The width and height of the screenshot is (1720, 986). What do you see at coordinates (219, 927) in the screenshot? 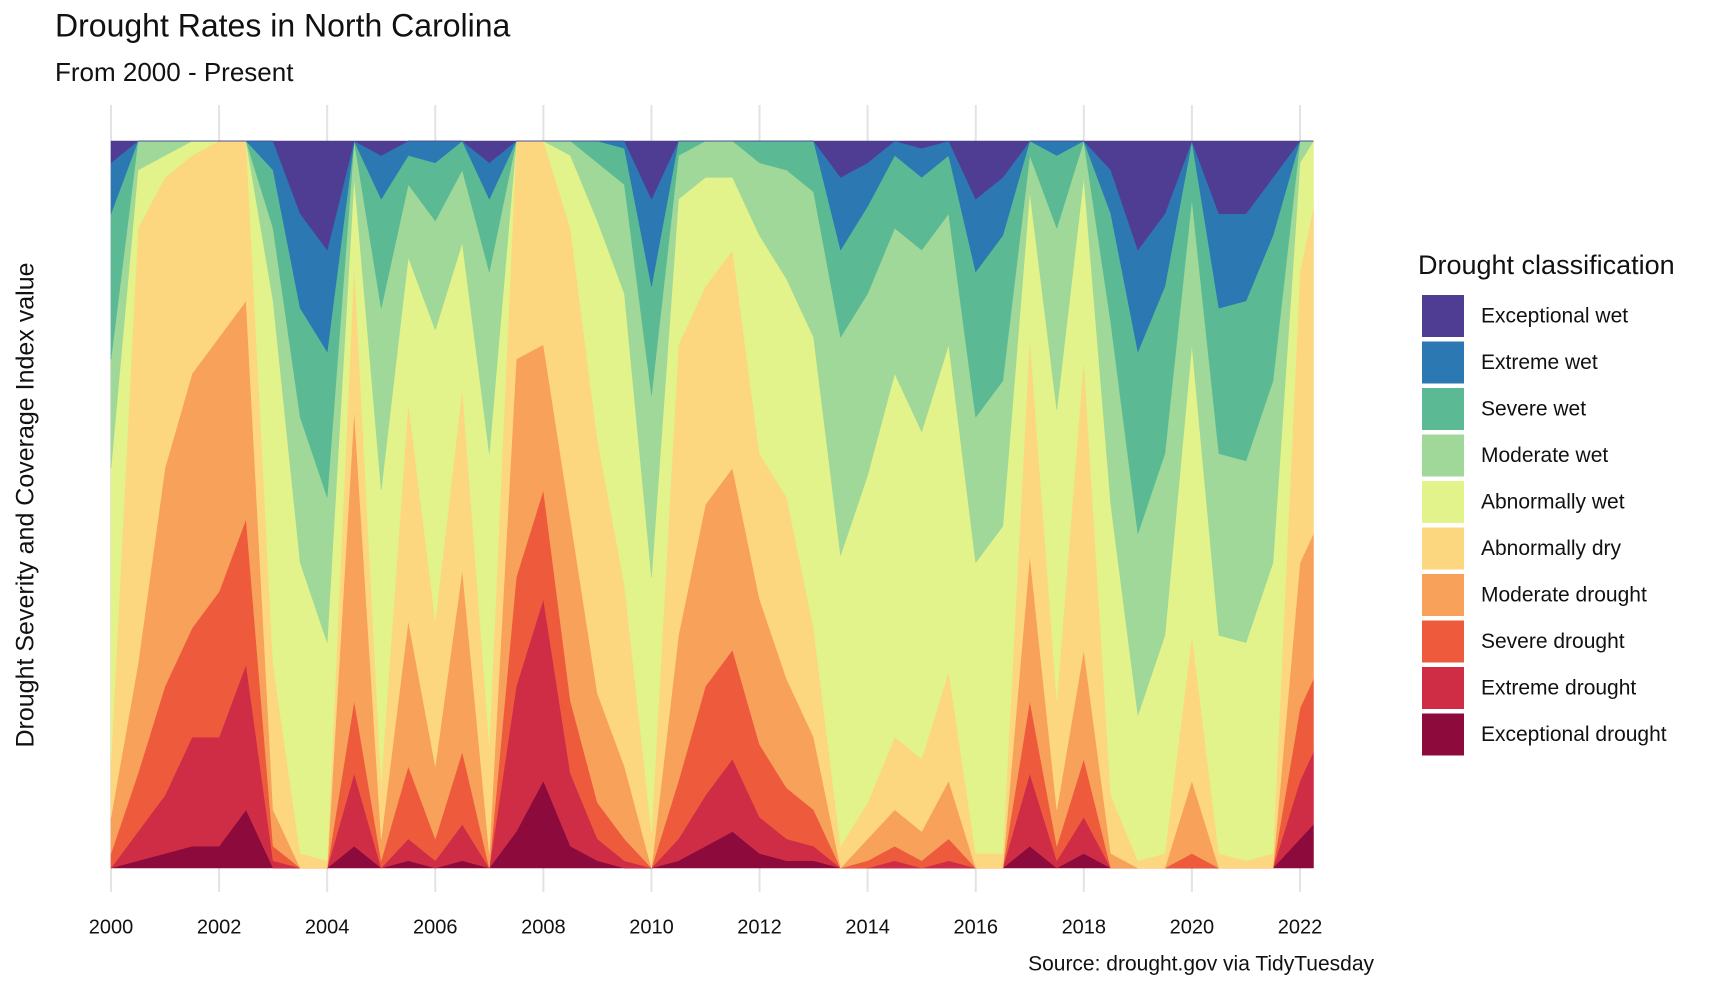
I see `x-tick-label: 2002` at bounding box center [219, 927].